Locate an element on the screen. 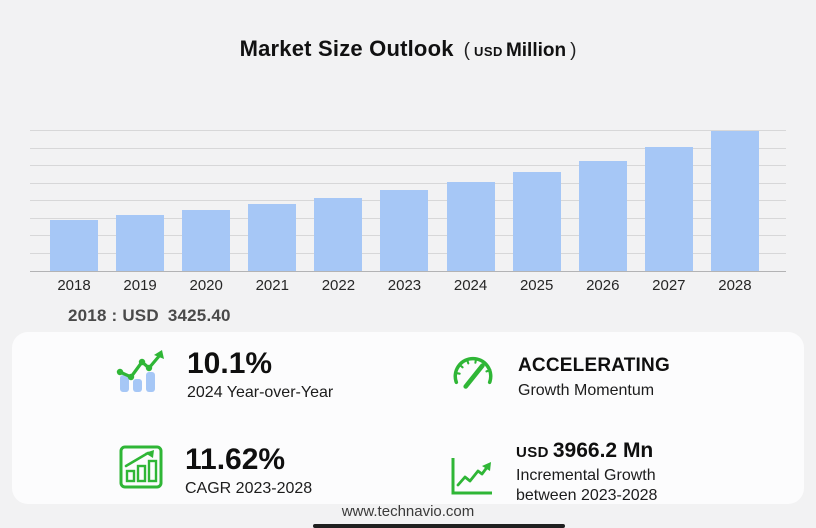 The height and width of the screenshot is (528, 816). base-year-callout: 2018 : USD 3425.40 is located at coordinates (149, 316).